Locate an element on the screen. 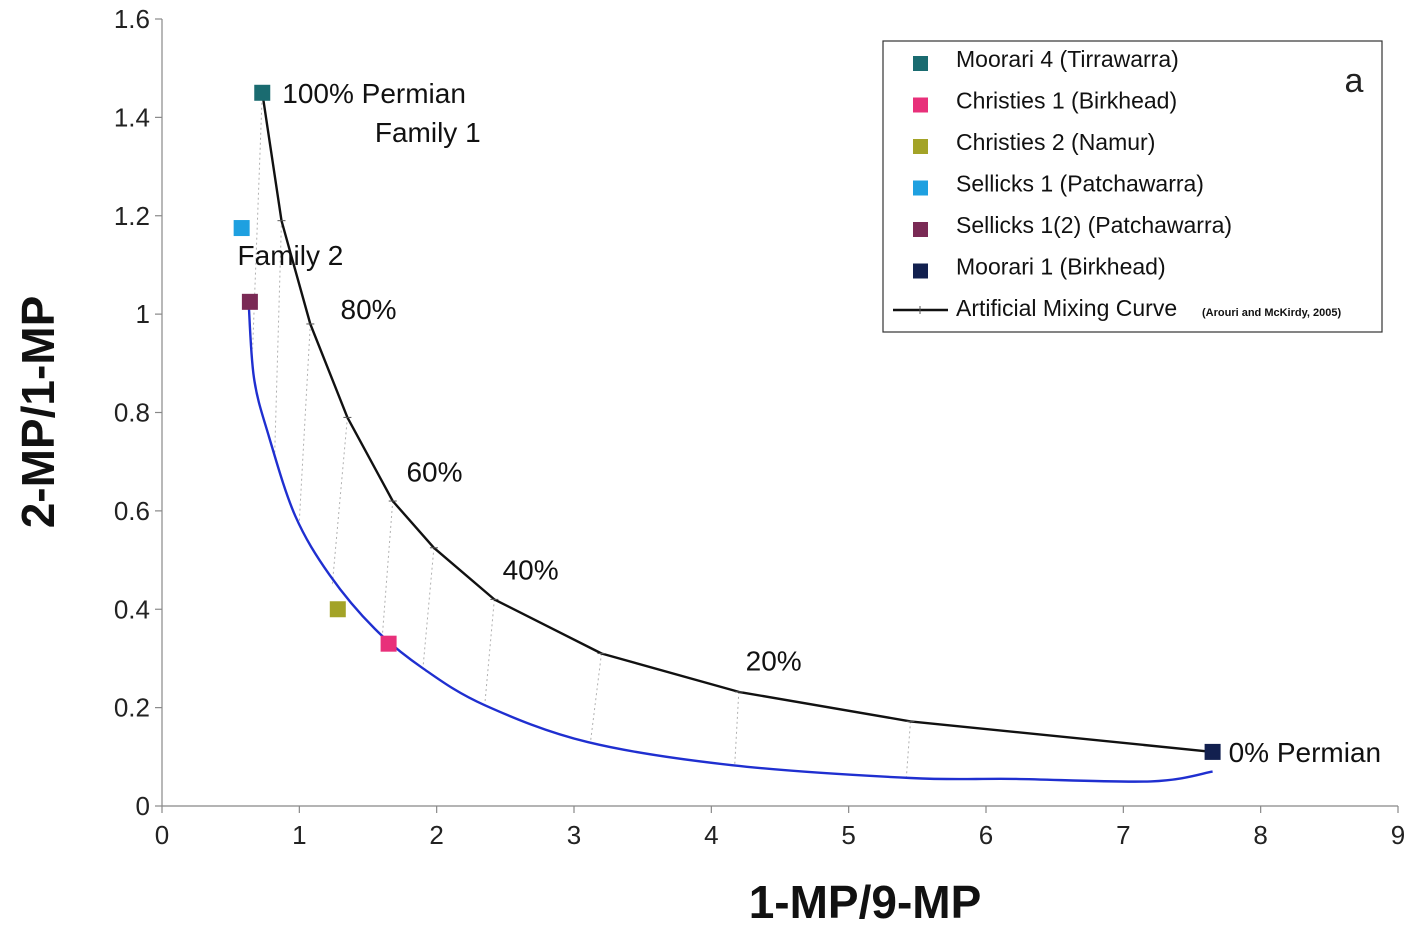  y-tick-label: 0.4 is located at coordinates (132, 609).